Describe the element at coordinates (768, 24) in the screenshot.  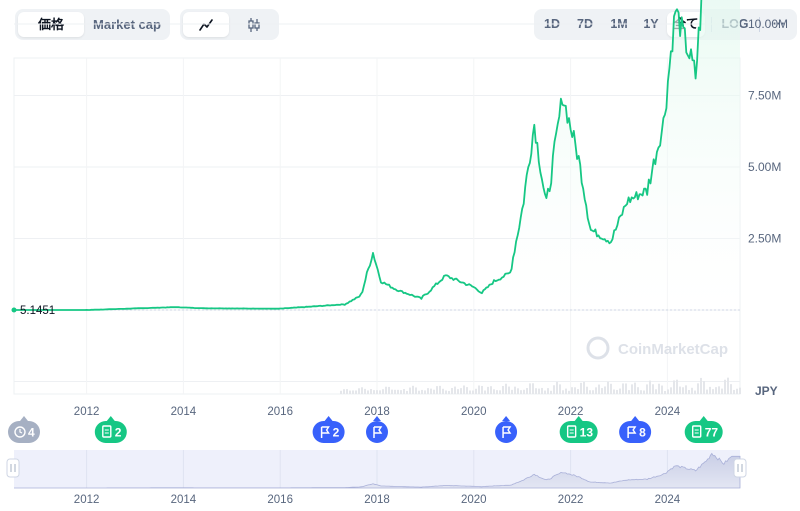
I see `y-tick-label: 10.00M` at that location.